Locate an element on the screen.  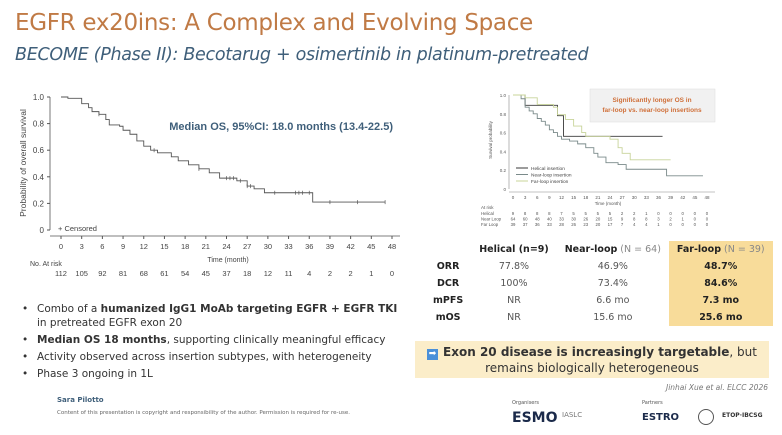
annotation-box is located at coordinates (652, 105).